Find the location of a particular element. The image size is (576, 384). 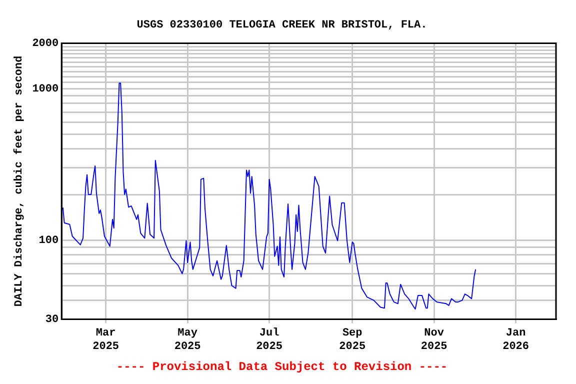

y-tick-label: 2000 is located at coordinates (45, 44).